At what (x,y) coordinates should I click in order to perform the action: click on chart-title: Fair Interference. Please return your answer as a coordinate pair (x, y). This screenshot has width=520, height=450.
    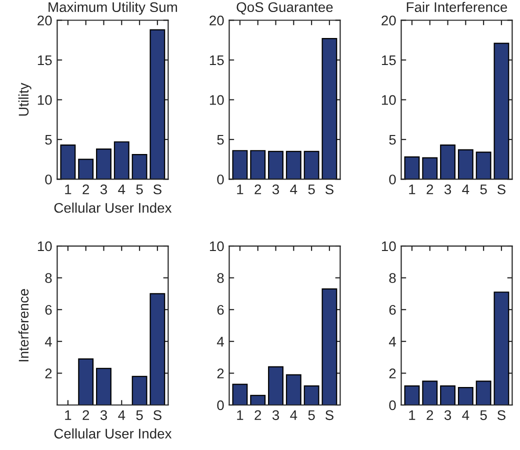
    Looking at the image, I should click on (457, 7).